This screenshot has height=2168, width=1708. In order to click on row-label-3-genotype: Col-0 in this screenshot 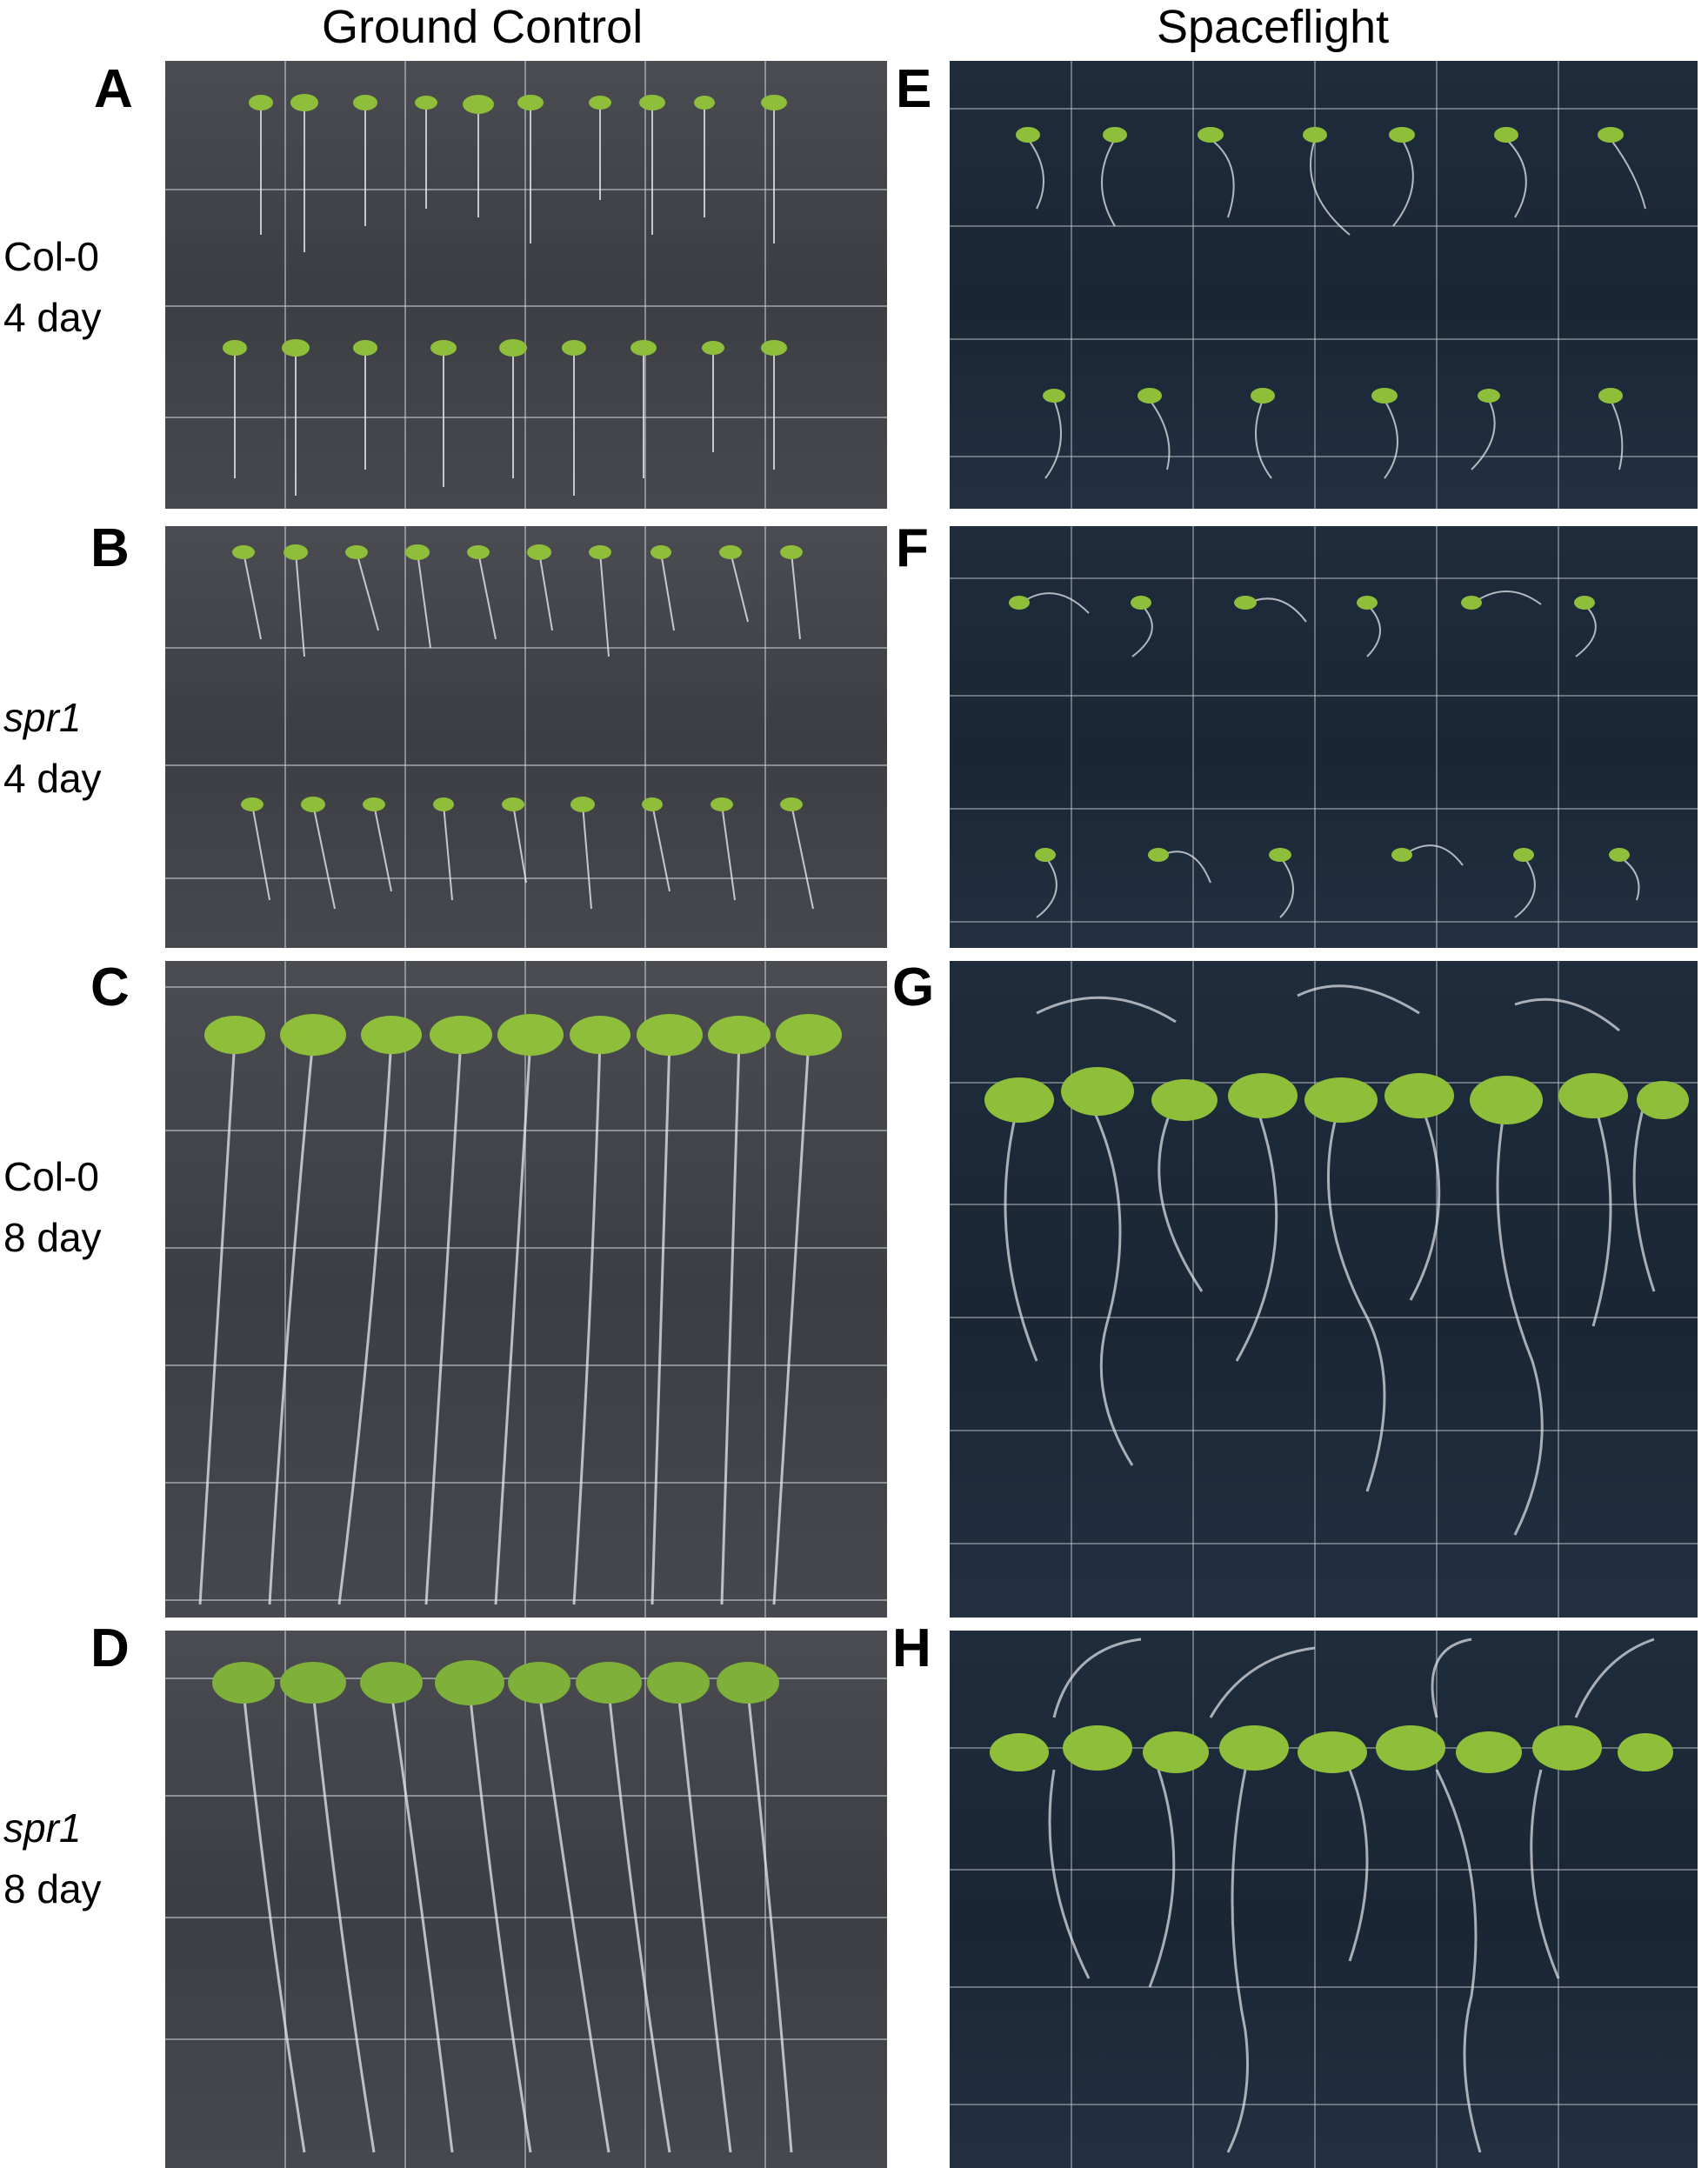, I will do `click(51, 1176)`.